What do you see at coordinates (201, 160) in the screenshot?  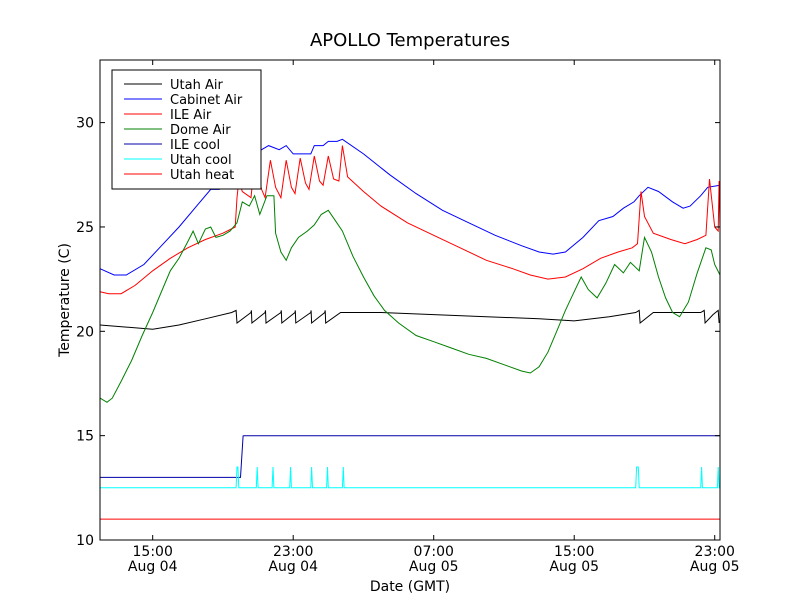 I see `legend-label-utah-cool: Utah cool` at bounding box center [201, 160].